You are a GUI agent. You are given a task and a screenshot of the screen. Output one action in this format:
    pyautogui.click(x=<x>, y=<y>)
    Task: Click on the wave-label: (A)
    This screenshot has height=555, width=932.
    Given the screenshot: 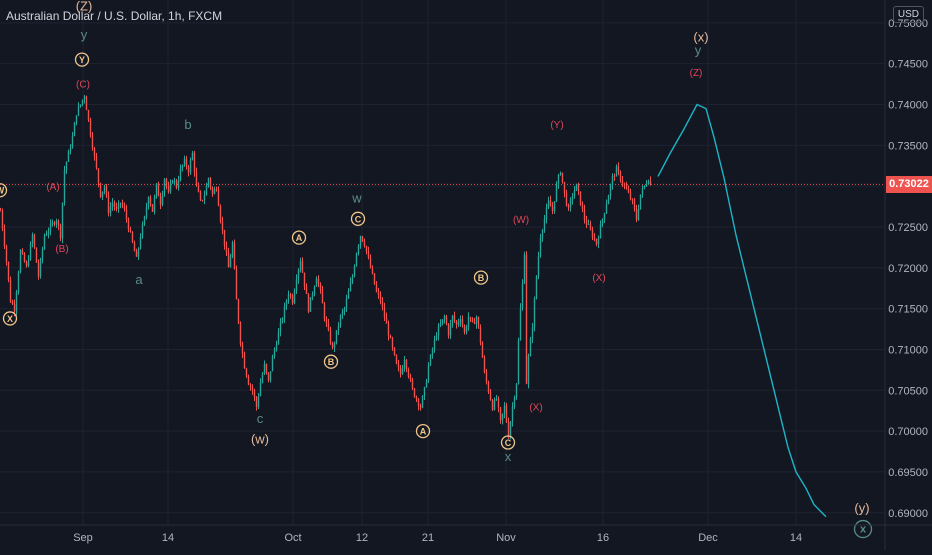 What is the action you would take?
    pyautogui.click(x=52, y=187)
    